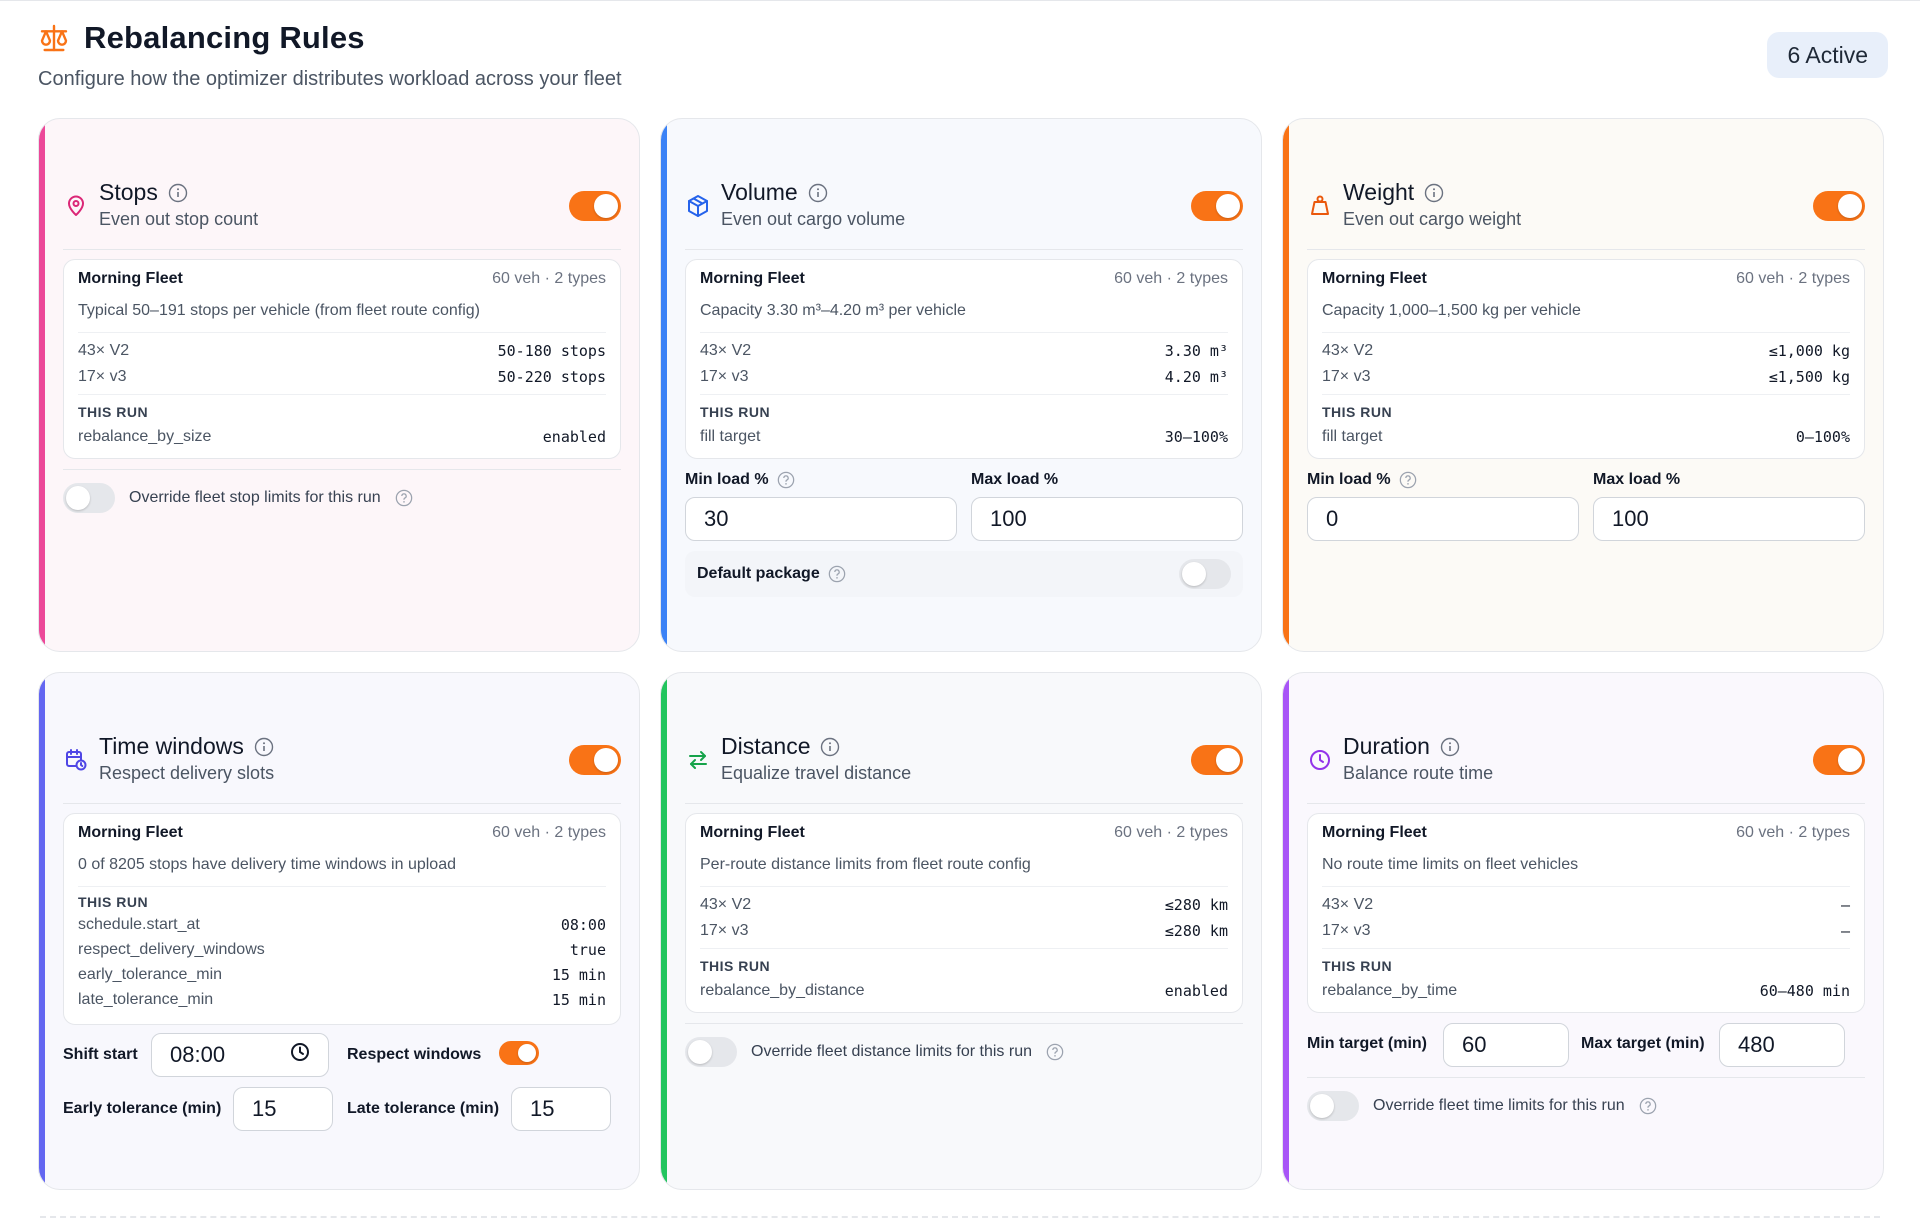  What do you see at coordinates (561, 1109) in the screenshot?
I see `late-tolerance-input: 15` at bounding box center [561, 1109].